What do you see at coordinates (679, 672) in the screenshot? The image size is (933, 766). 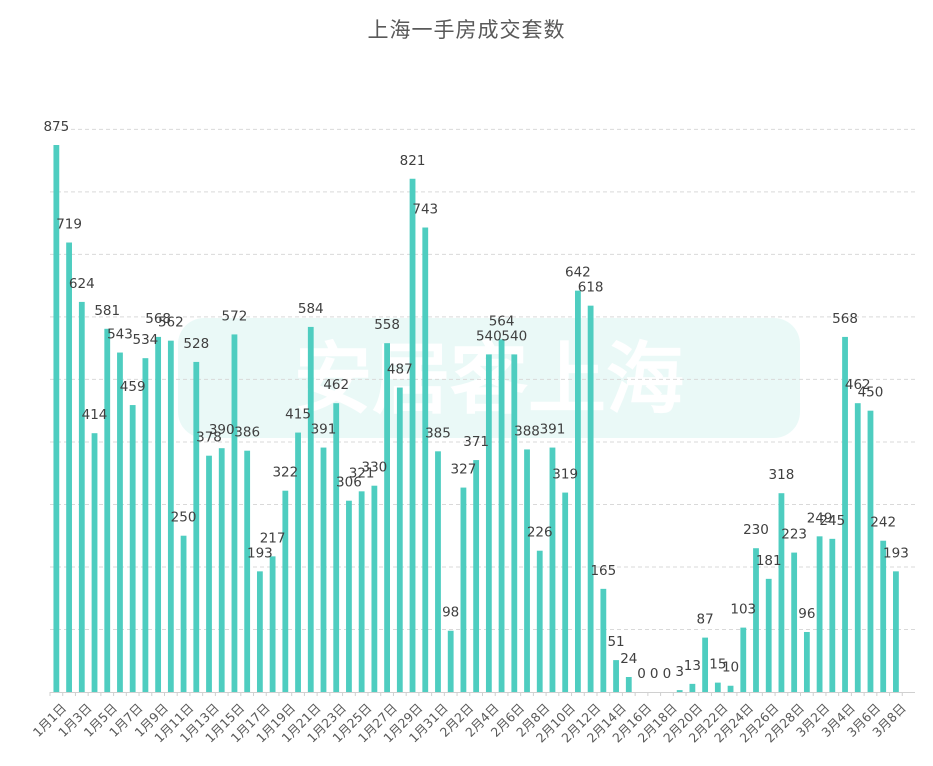 I see `data-label: 3` at bounding box center [679, 672].